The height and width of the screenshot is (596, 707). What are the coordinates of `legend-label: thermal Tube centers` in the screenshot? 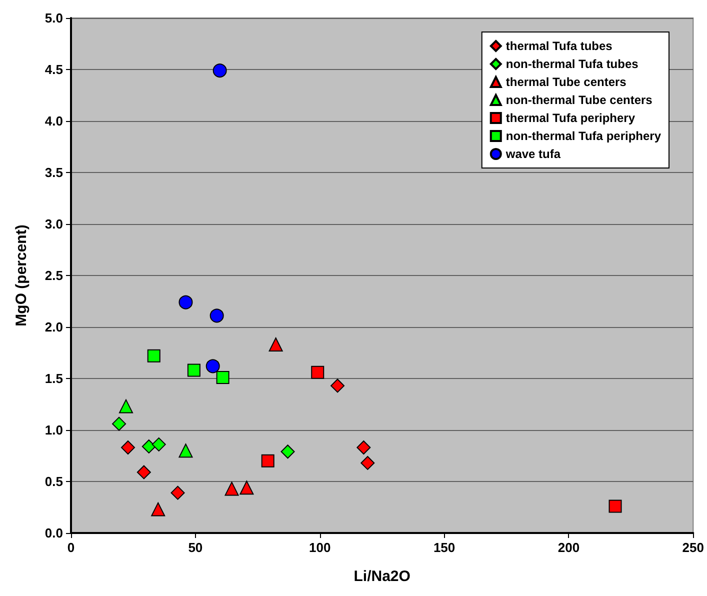 It's located at (566, 82).